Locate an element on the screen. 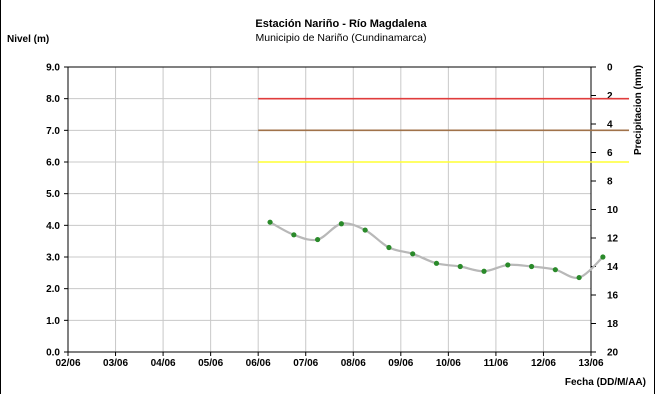 Image resolution: width=655 pixels, height=394 pixels. y2-tick-label: 8 is located at coordinates (610, 182).